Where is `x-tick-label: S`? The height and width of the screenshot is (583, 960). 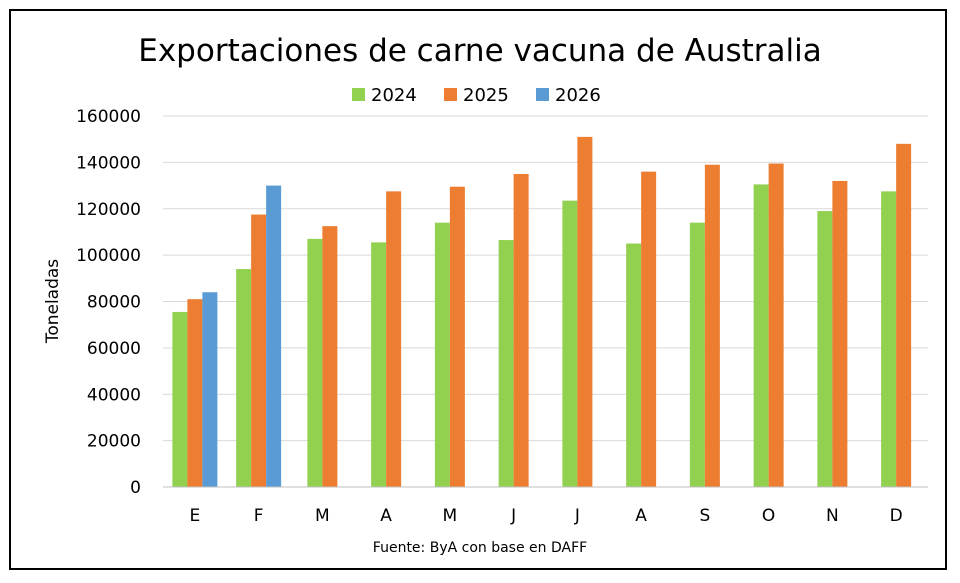 x-tick-label: S is located at coordinates (704, 516).